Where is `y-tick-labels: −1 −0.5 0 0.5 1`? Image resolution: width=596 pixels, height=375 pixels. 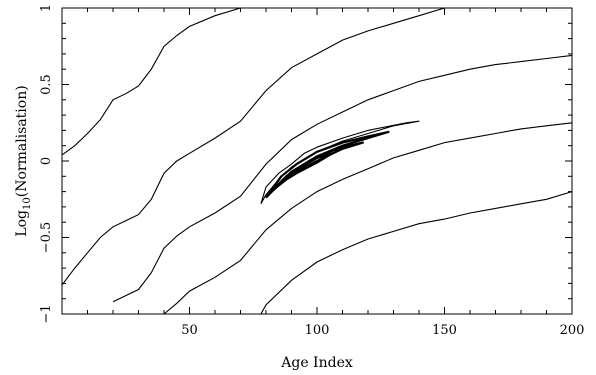
y-tick-labels: −1 −0.5 0 0.5 1 is located at coordinates (46, 164).